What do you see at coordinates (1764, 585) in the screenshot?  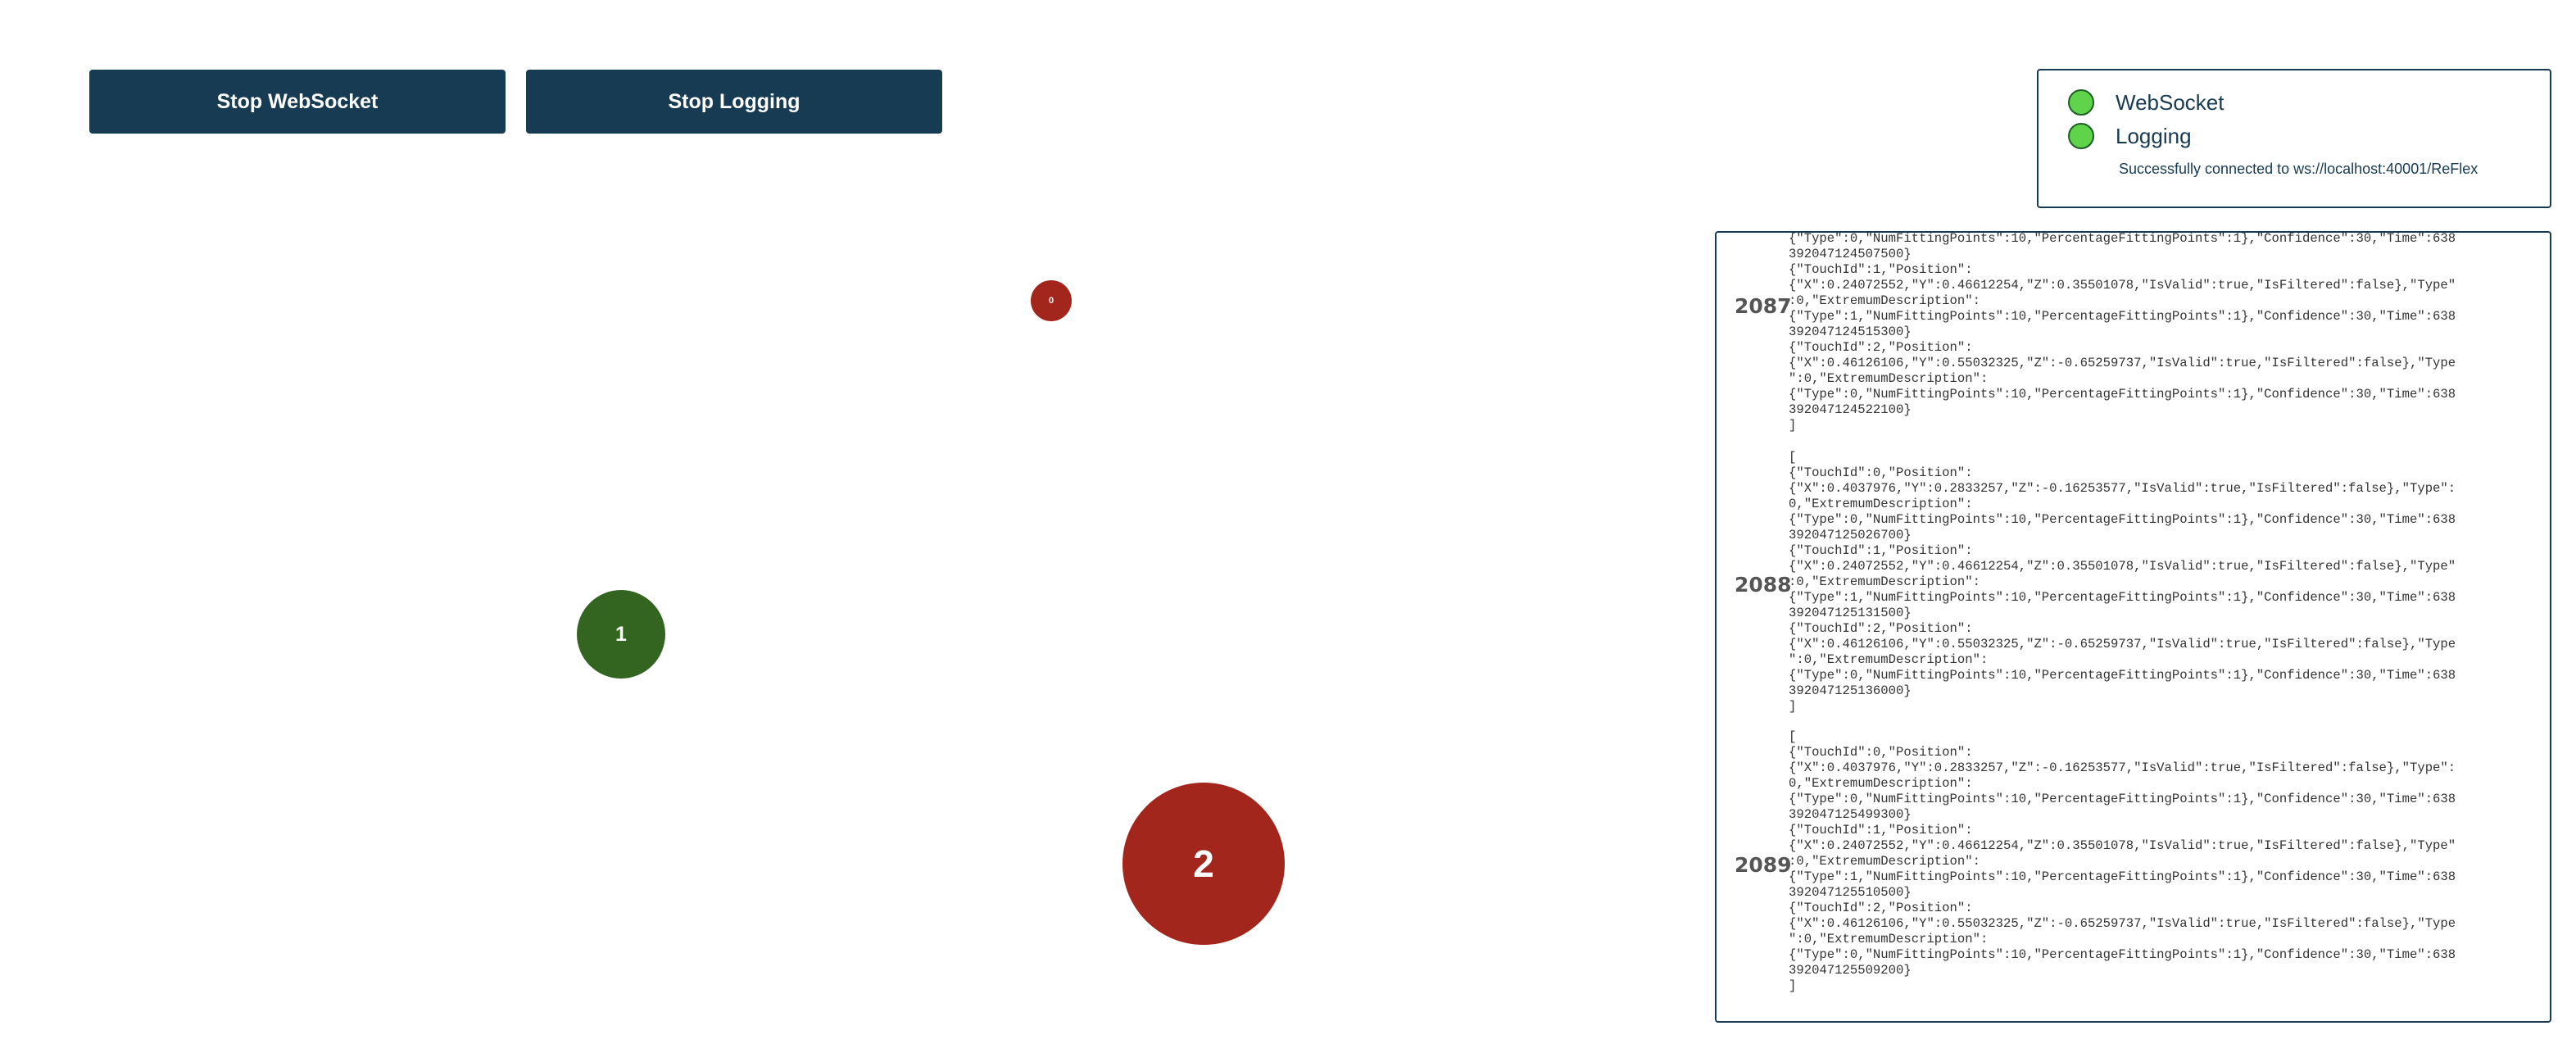 I see `log-entry-number: 2088` at bounding box center [1764, 585].